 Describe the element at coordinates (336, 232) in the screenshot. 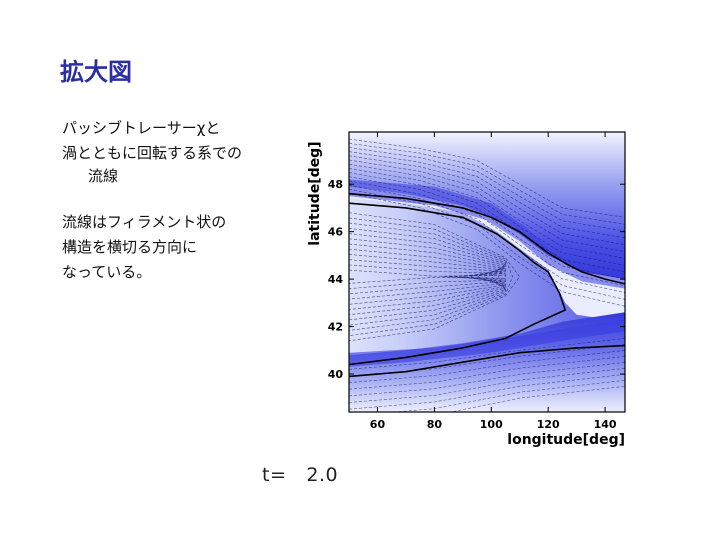

I see `y-tick-label: 46` at that location.